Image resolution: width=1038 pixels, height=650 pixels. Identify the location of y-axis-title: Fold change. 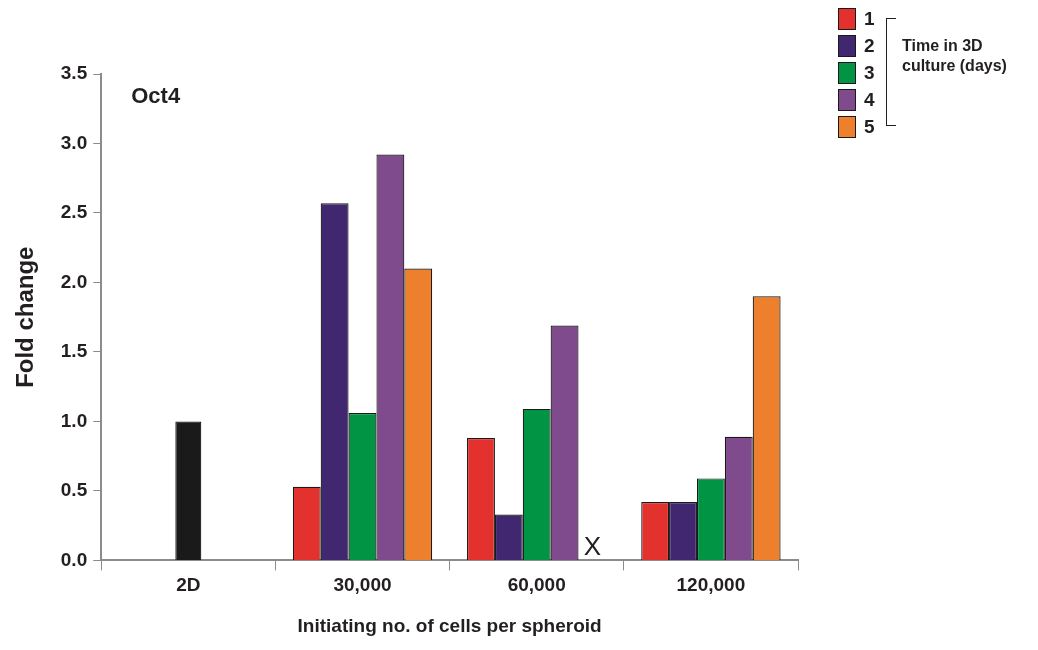
(25, 317).